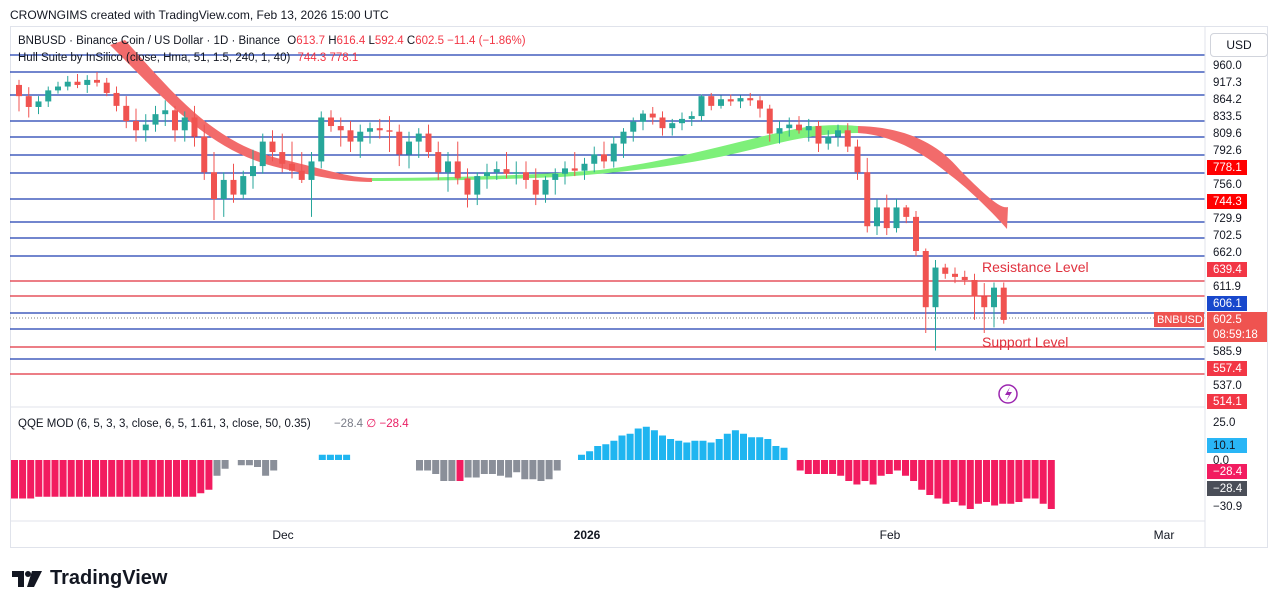 The height and width of the screenshot is (609, 1281). What do you see at coordinates (1227, 287) in the screenshot?
I see `price-tick-label: 611.9` at bounding box center [1227, 287].